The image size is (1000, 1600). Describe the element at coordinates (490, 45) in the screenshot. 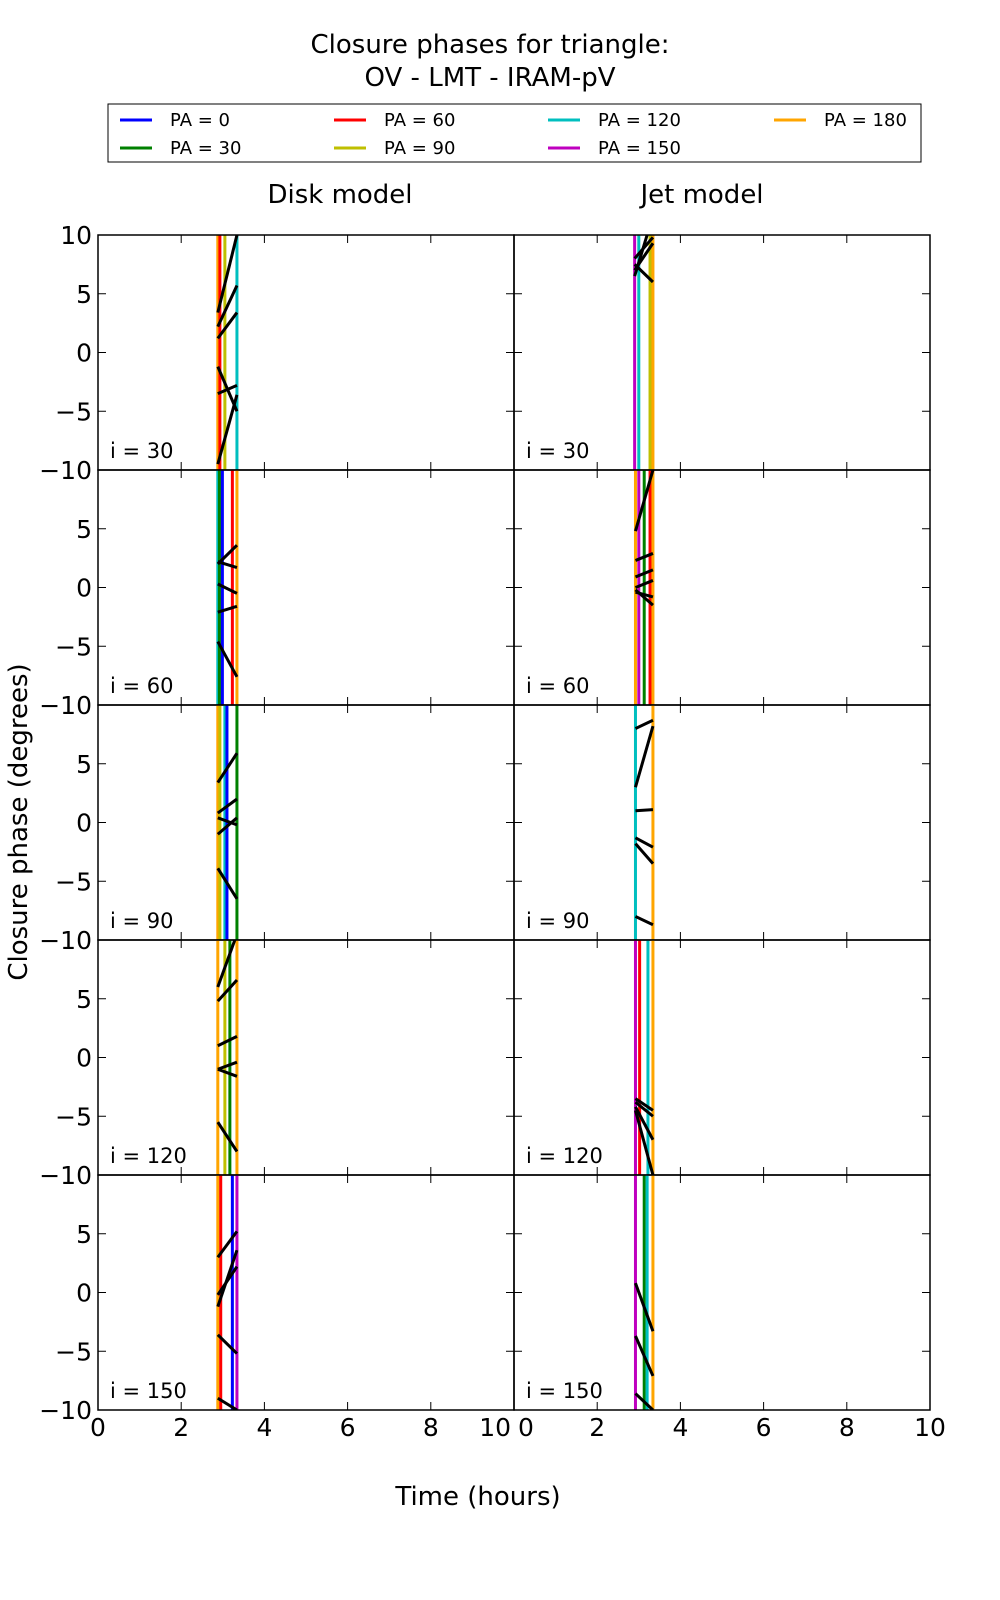

I see `chart-title: Closure phases for triangle:` at that location.